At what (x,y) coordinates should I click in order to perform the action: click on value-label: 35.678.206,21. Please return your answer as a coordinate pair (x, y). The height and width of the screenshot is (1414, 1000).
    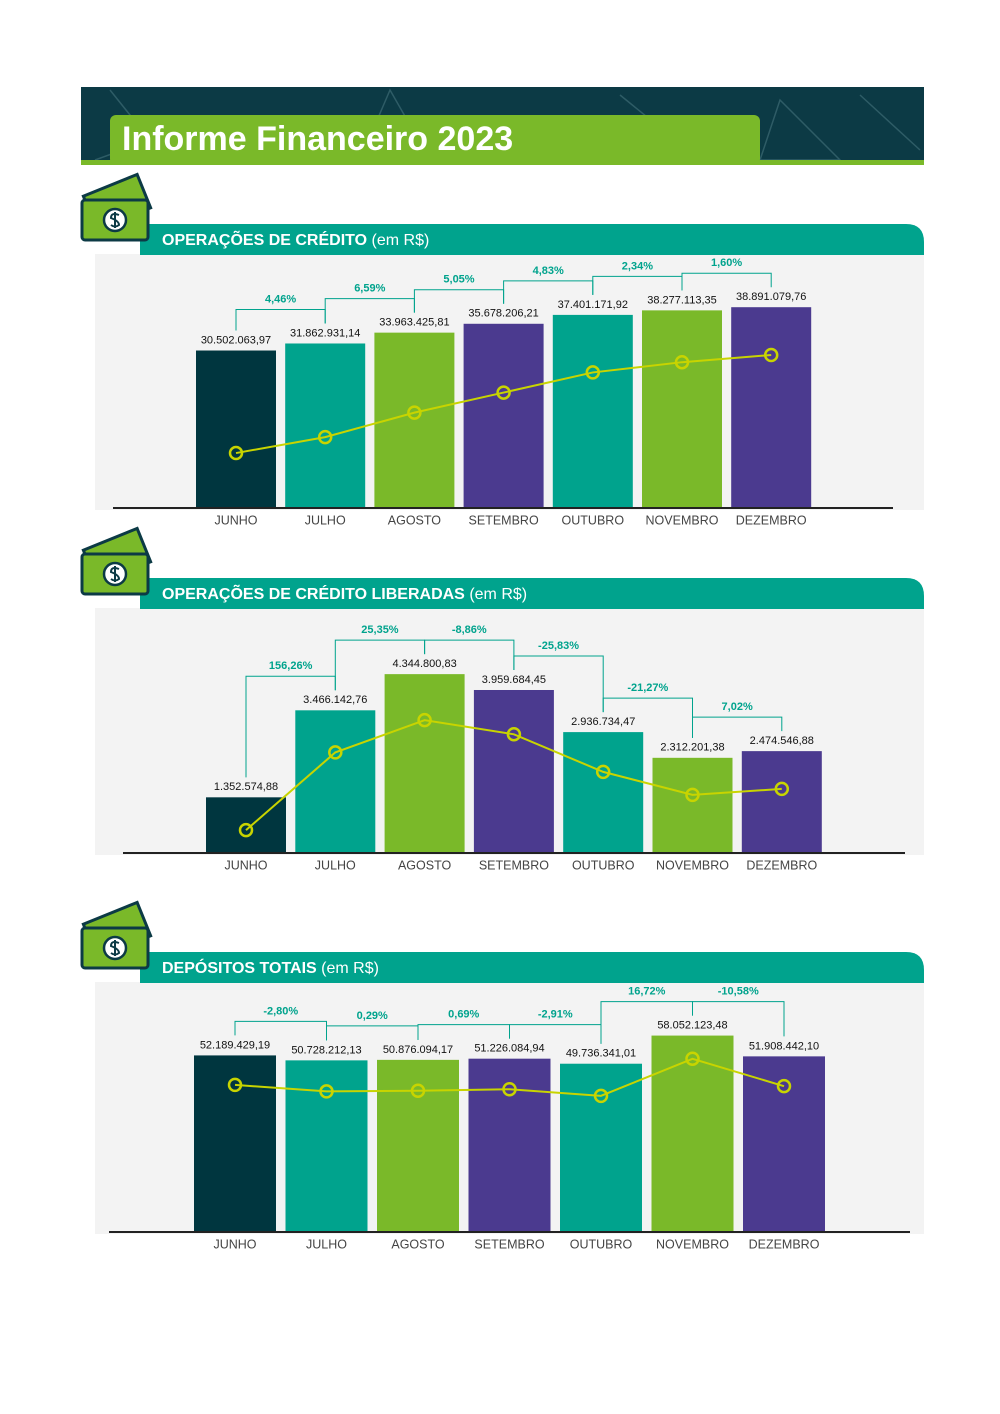
    Looking at the image, I should click on (503, 314).